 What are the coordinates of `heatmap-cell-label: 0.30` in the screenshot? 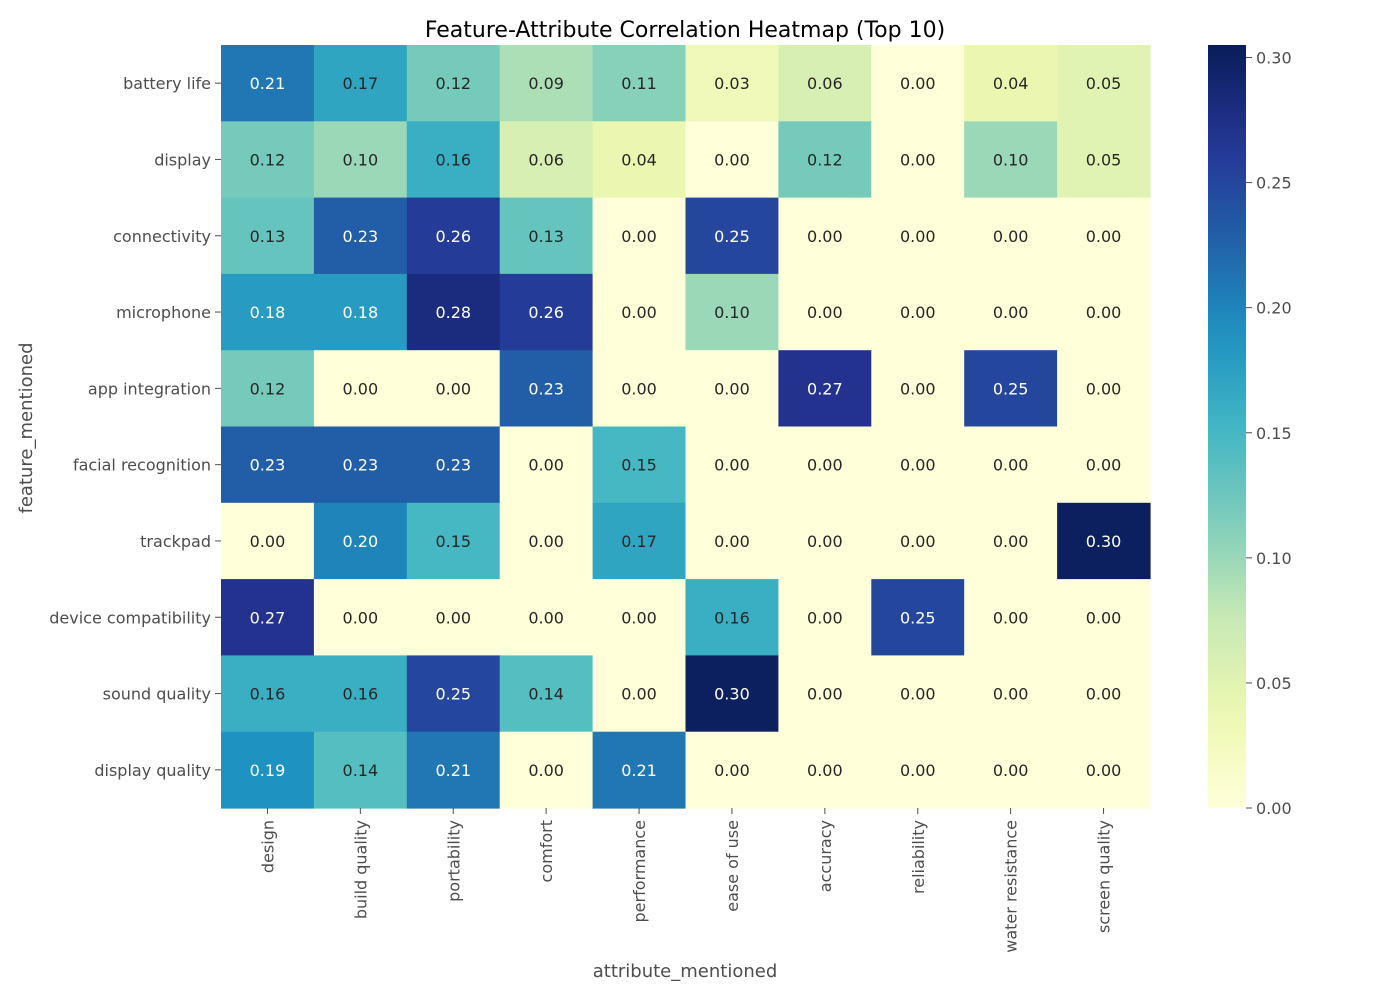 It's located at (1104, 541).